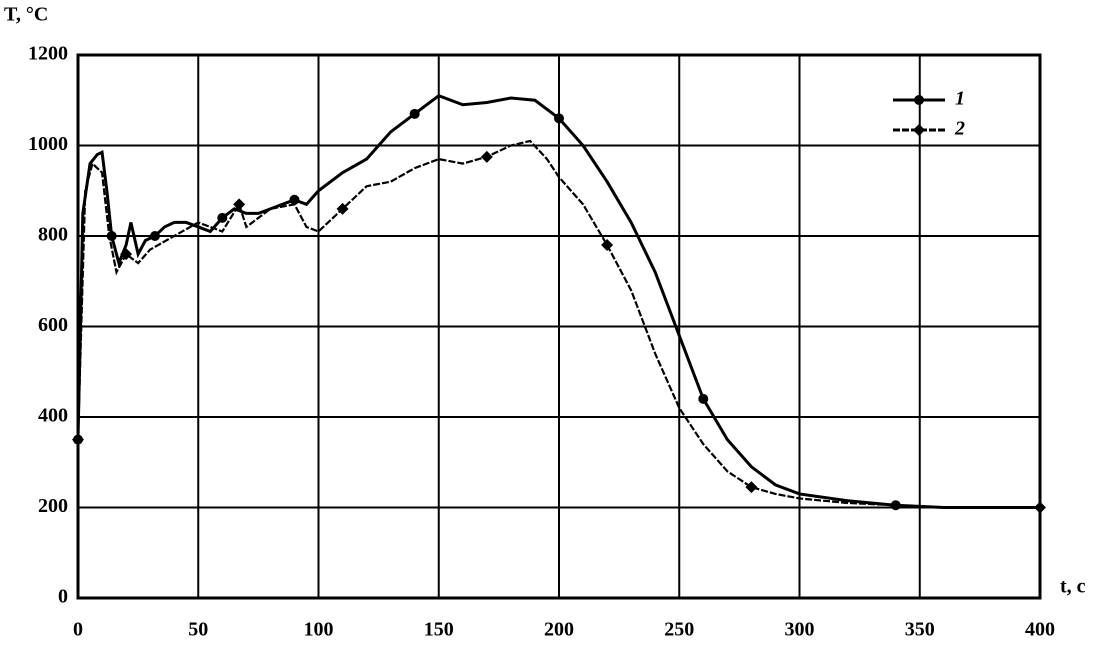  What do you see at coordinates (48, 144) in the screenshot?
I see `y-tick-label: 1000` at bounding box center [48, 144].